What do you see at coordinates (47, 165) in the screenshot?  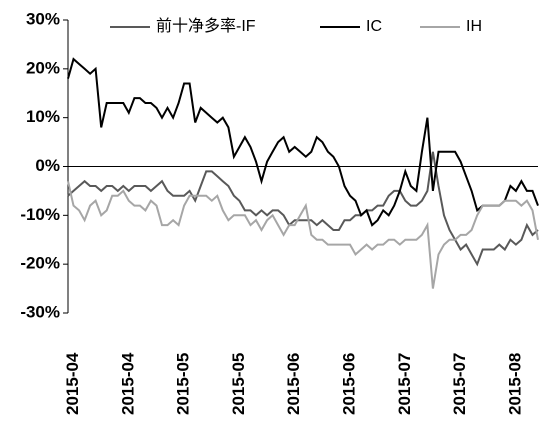 I see `y-tick-label: 0%` at bounding box center [47, 165].